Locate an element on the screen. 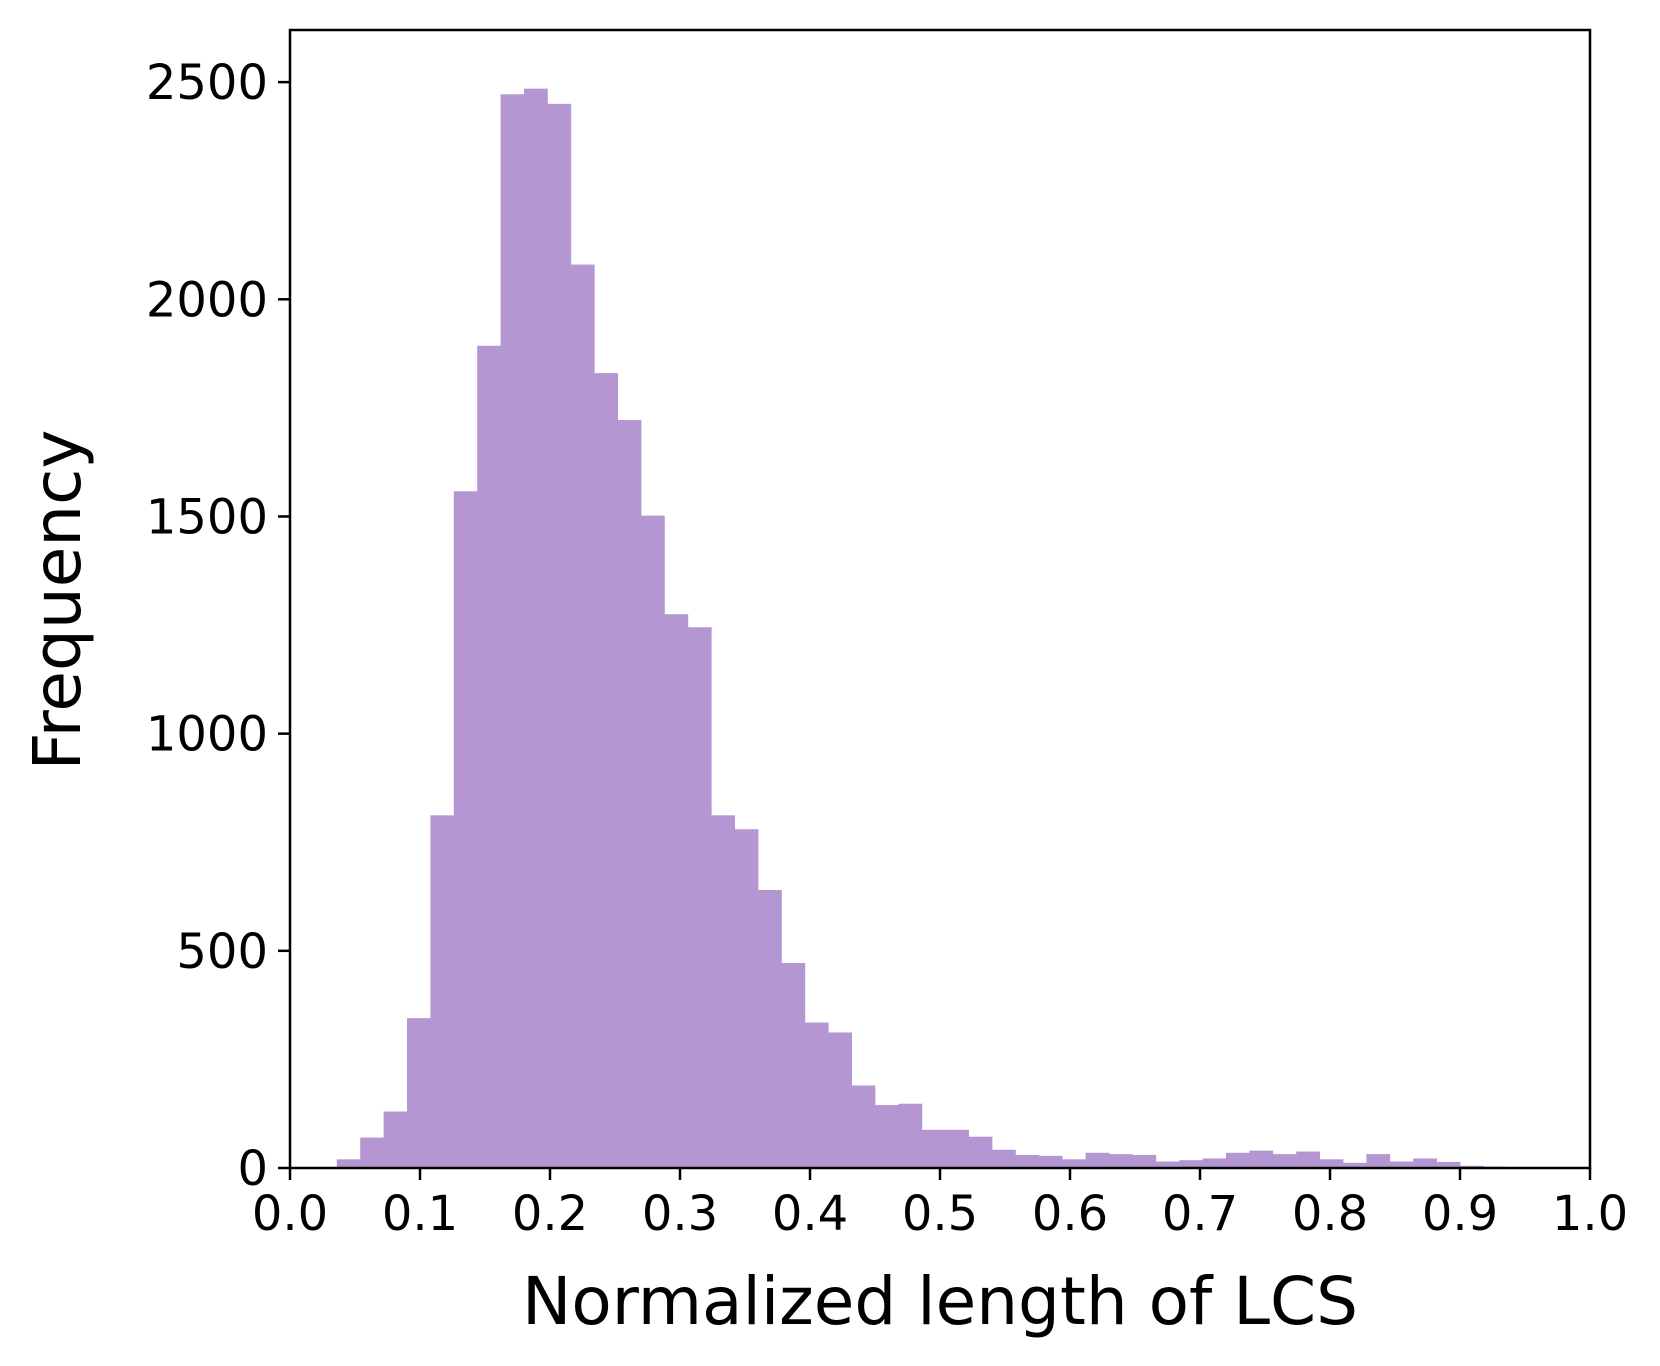  x-tick-label: 0.3 is located at coordinates (680, 1214).